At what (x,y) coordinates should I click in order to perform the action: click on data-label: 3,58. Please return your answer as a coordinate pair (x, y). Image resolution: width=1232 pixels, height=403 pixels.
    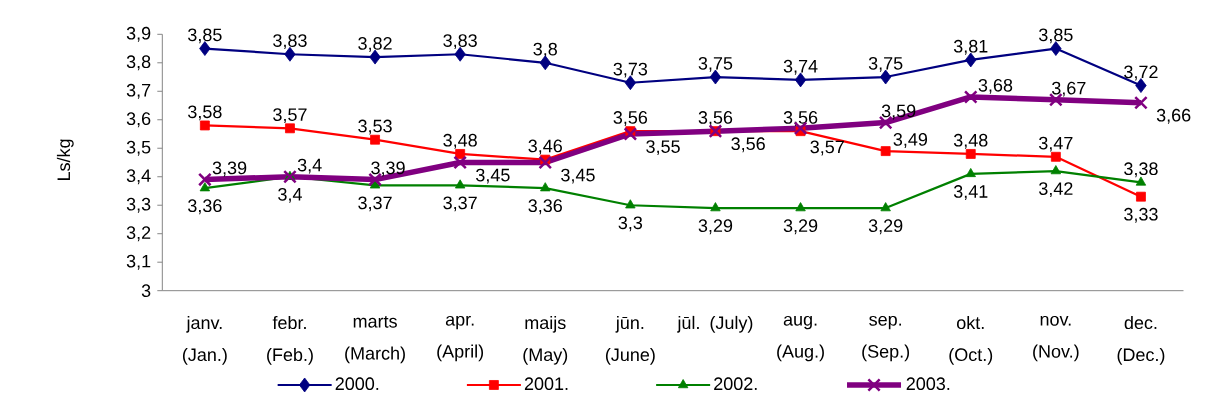
    Looking at the image, I should click on (205, 113).